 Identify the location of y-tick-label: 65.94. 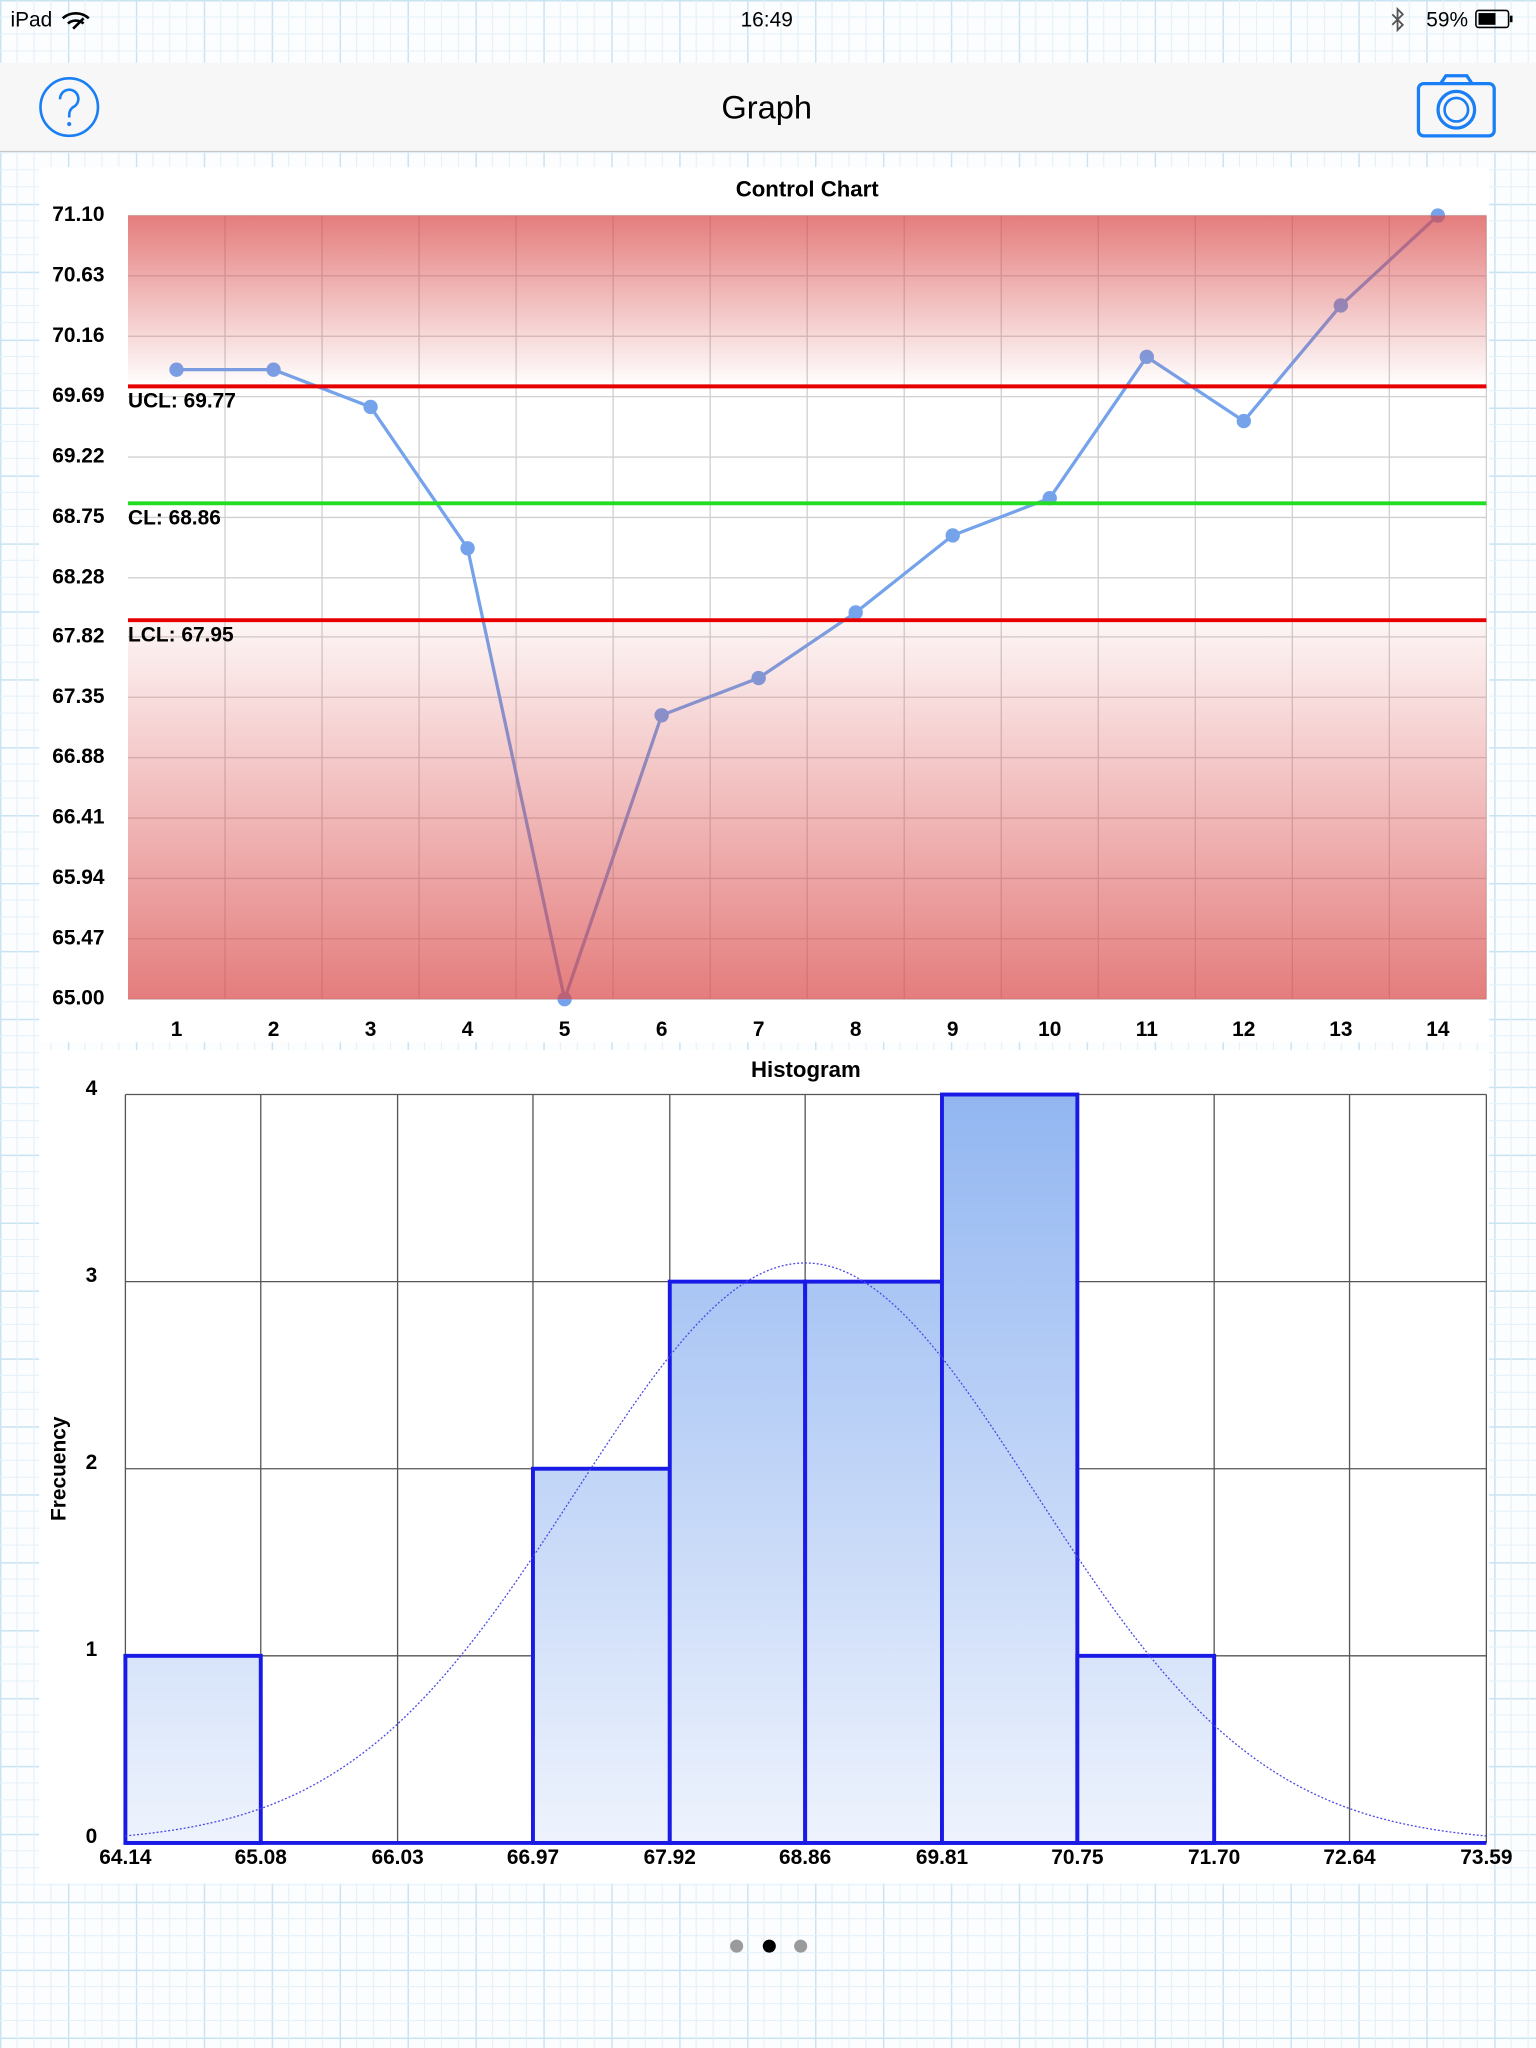
(78, 877).